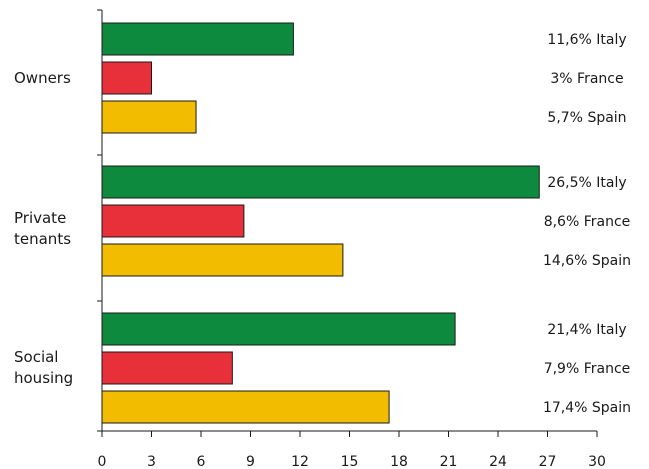 This screenshot has height=469, width=649. What do you see at coordinates (586, 183) in the screenshot?
I see `bar-value-label: 26,5% Italy` at bounding box center [586, 183].